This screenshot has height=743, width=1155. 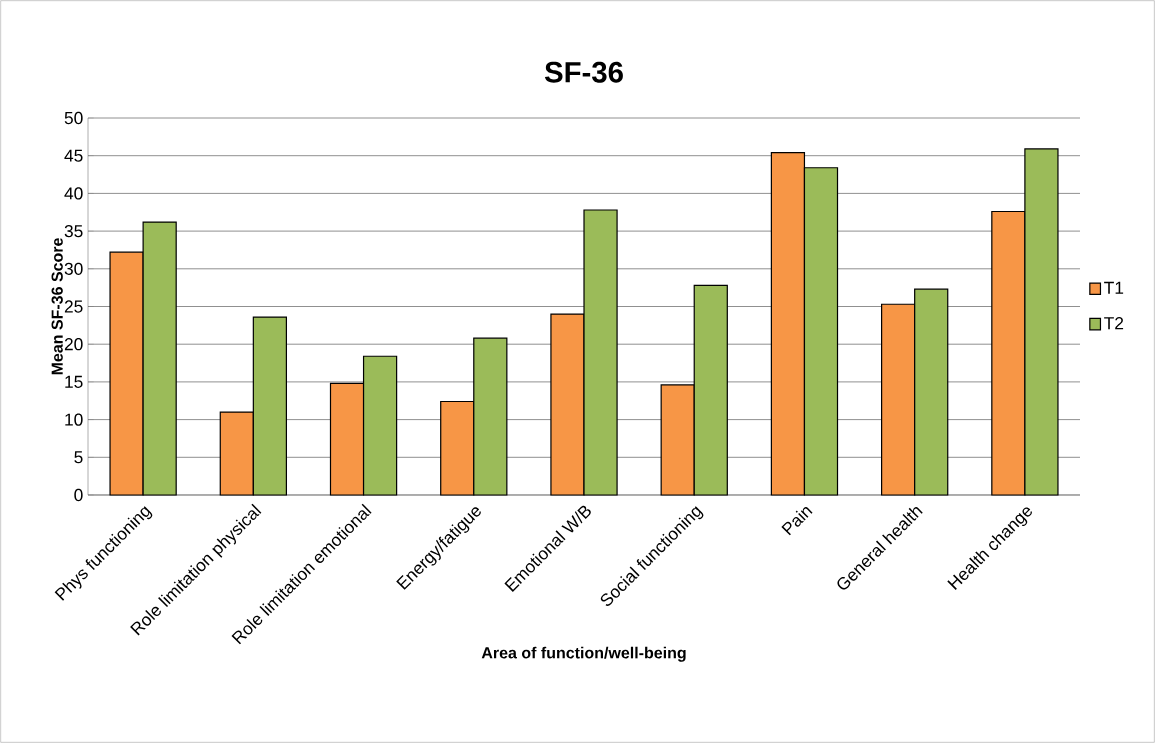 I want to click on y-tick-label: 20, so click(x=73, y=344).